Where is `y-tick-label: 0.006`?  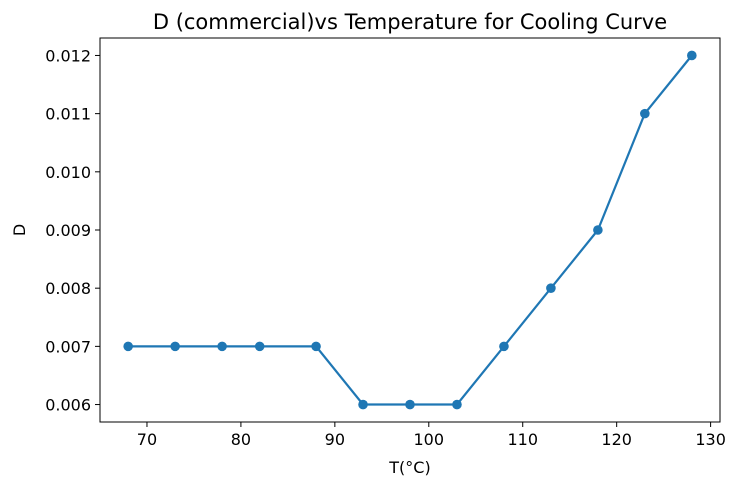 y-tick-label: 0.006 is located at coordinates (68, 405).